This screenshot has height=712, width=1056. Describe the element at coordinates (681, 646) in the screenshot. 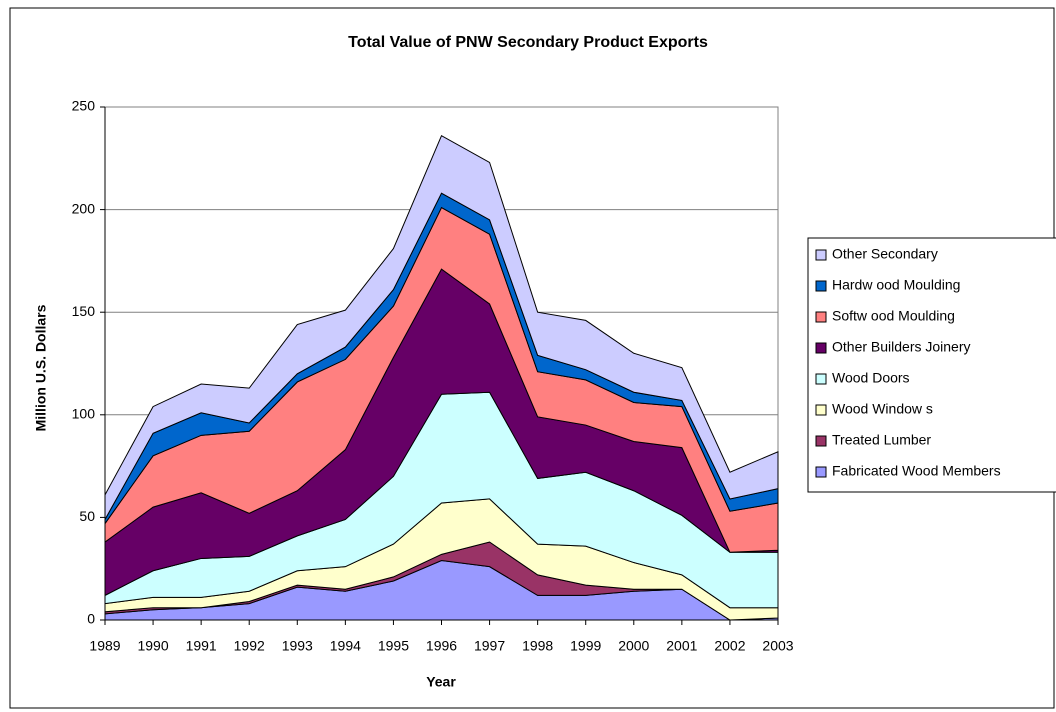

I see `x-tick-label: 2001` at that location.